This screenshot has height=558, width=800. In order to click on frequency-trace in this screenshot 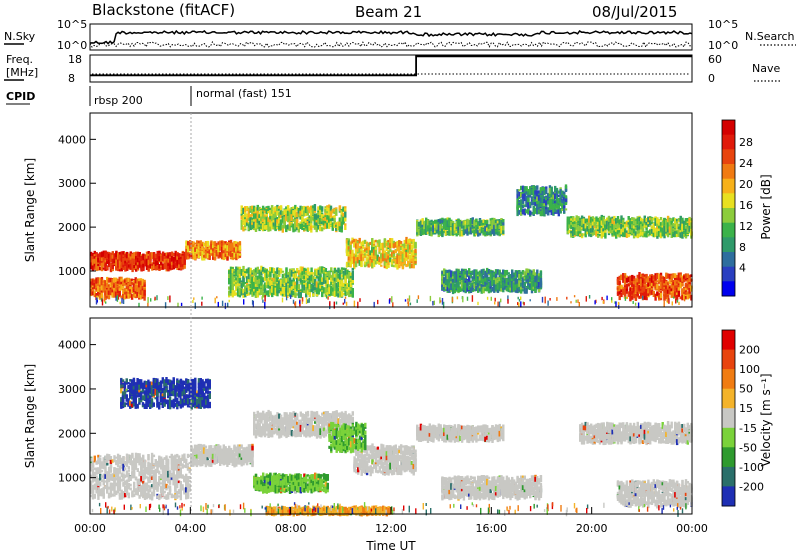, I will do `click(391, 65)`.